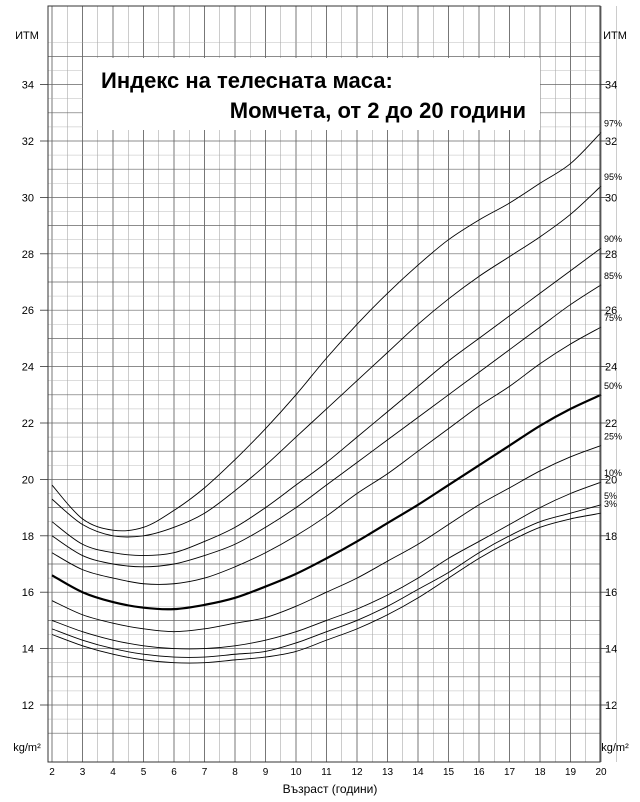  What do you see at coordinates (247, 80) in the screenshot?
I see `chart-title-line1: Индекс на телесната маса:` at bounding box center [247, 80].